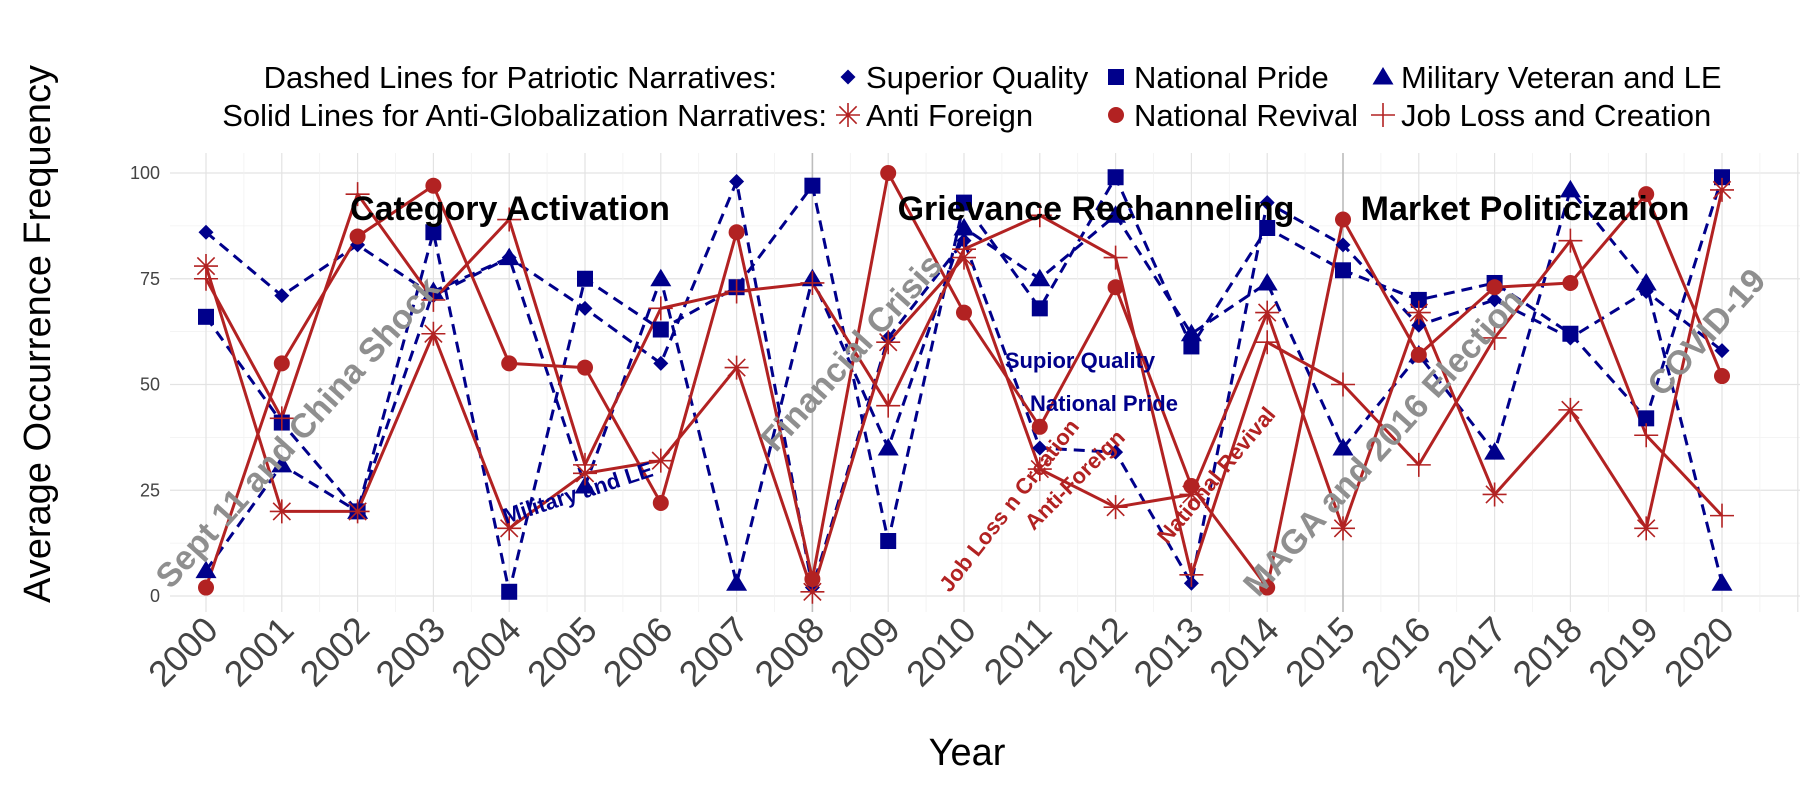 The image size is (1820, 797). What do you see at coordinates (38, 334) in the screenshot?
I see `y-axis-title: Average Occurrence Frequency` at bounding box center [38, 334].